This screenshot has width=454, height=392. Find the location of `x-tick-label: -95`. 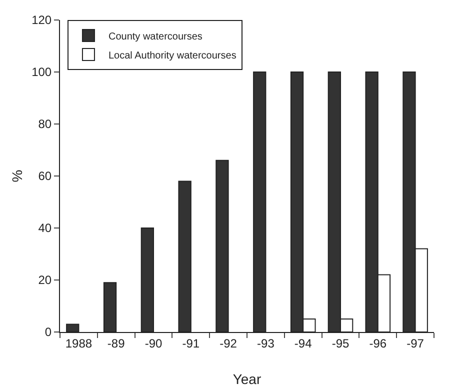

x-tick-label: -95 is located at coordinates (341, 343).